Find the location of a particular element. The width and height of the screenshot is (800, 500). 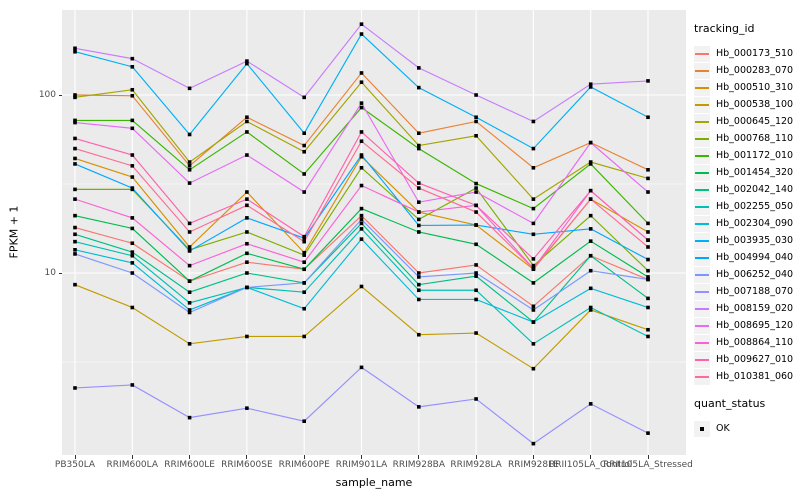

legend-item: Hb_002304_090 is located at coordinates (746, 223).